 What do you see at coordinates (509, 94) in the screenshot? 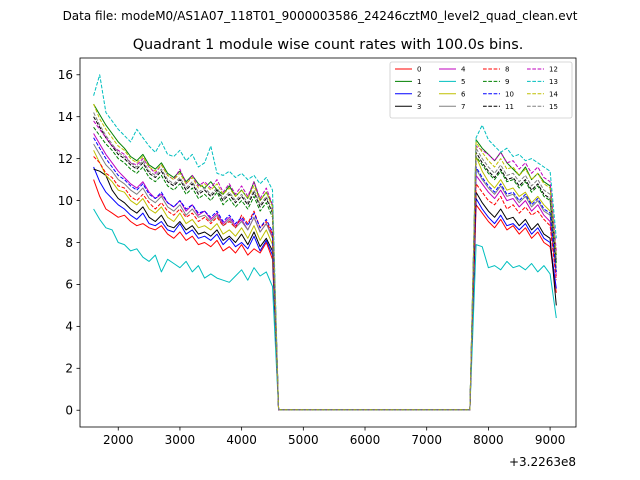
I see `legend-label-10: 10` at bounding box center [509, 94].